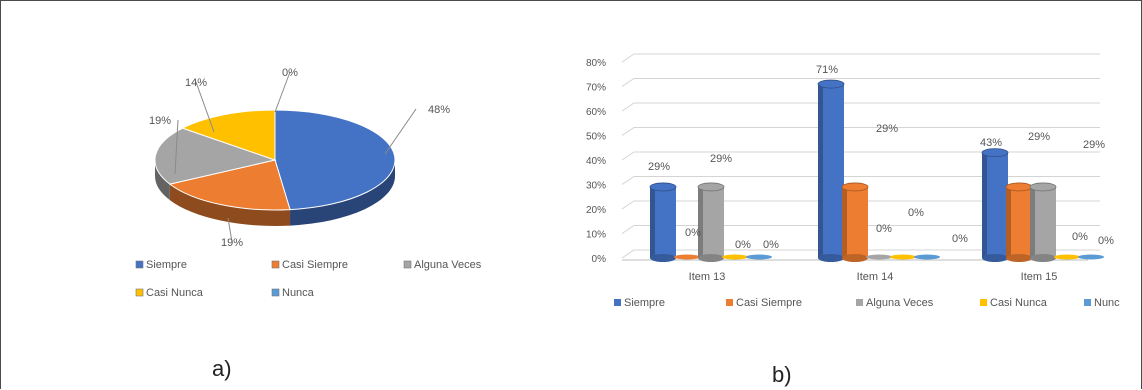  I want to click on bar-casi-siempre, so click(687, 257).